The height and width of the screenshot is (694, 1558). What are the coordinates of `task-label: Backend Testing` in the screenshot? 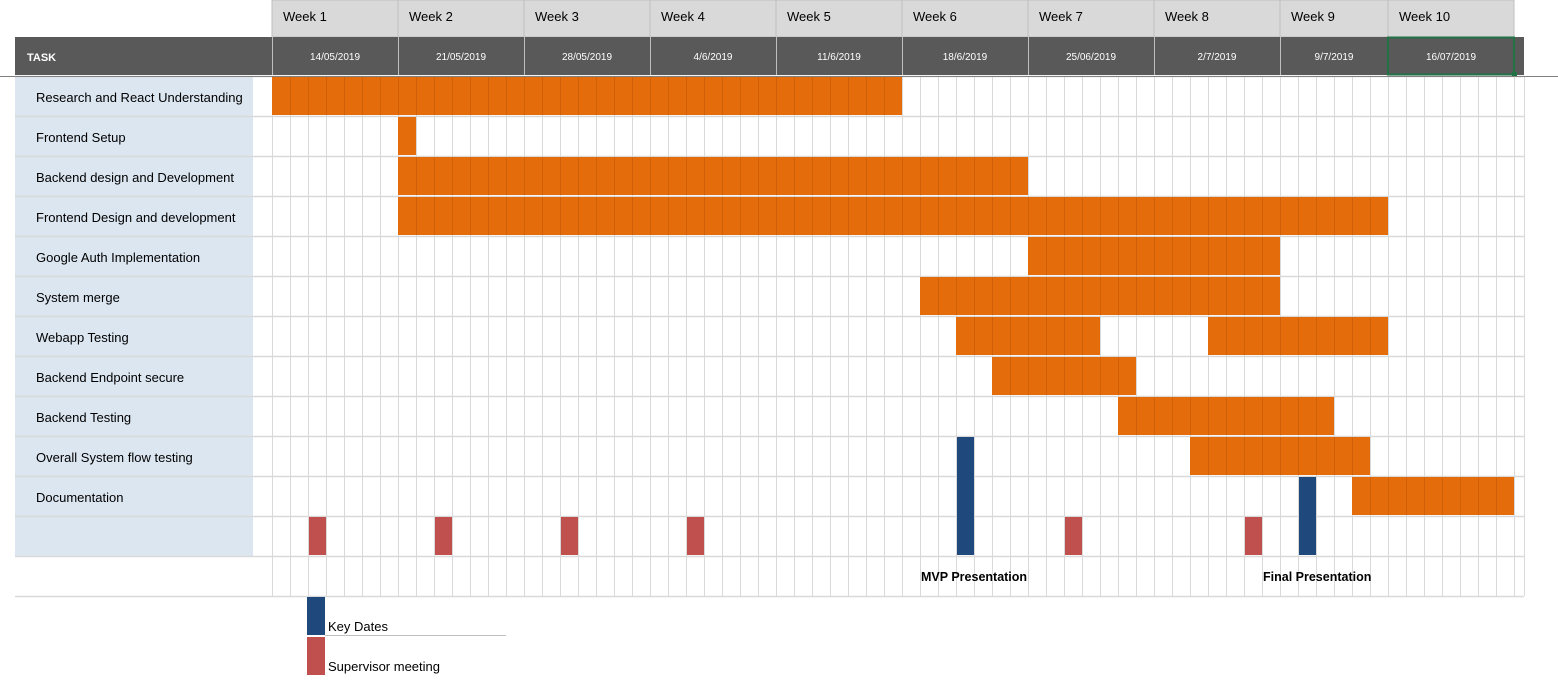 It's located at (83, 417).